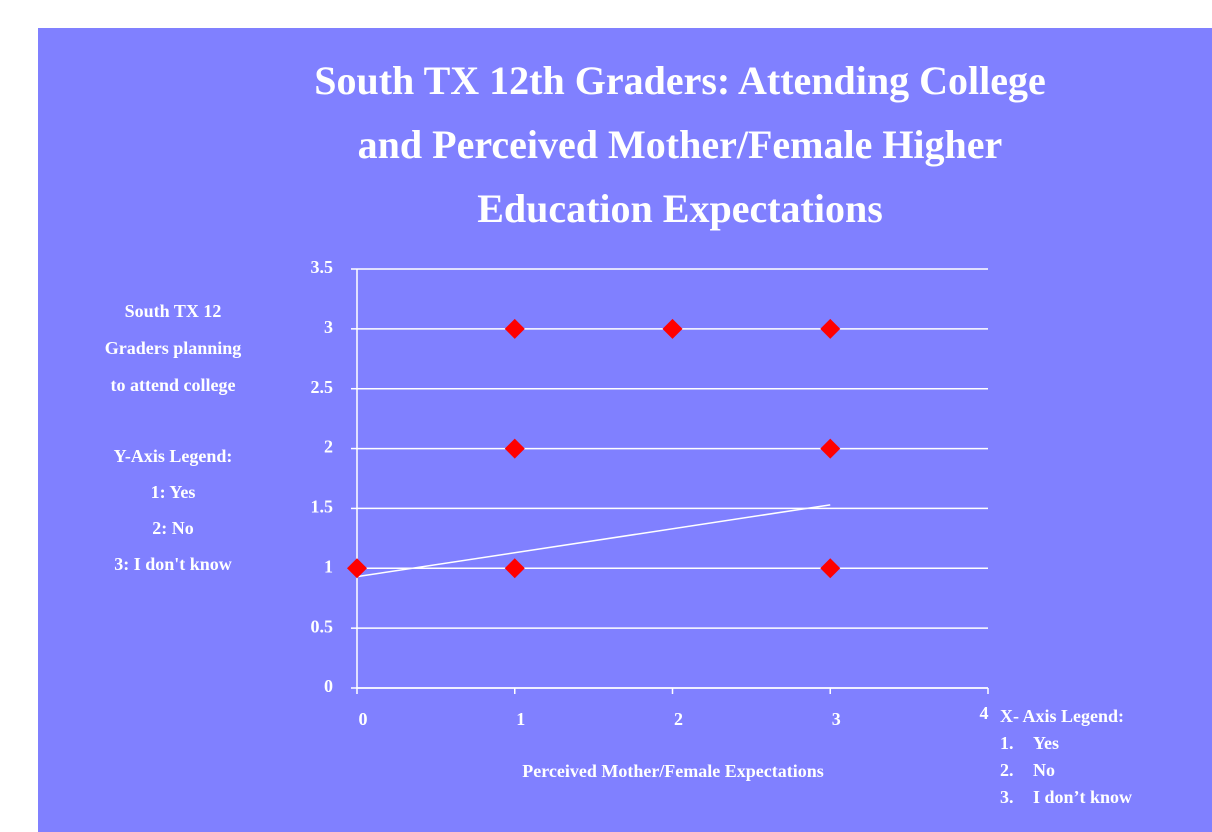 This screenshot has width=1212, height=832. What do you see at coordinates (173, 385) in the screenshot?
I see `y-annotation: to attend college` at bounding box center [173, 385].